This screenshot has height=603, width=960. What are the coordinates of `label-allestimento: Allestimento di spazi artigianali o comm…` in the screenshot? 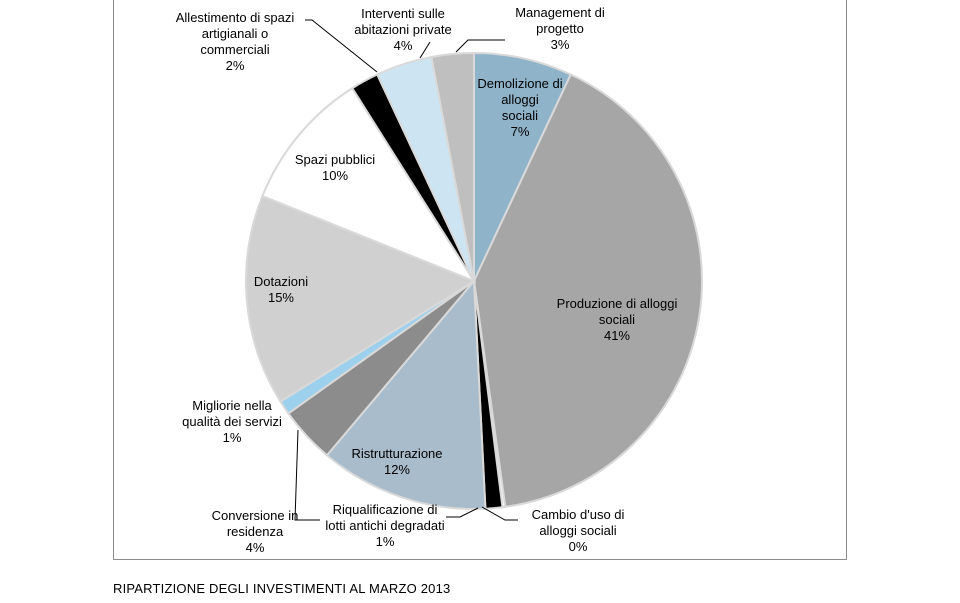 It's located at (235, 41).